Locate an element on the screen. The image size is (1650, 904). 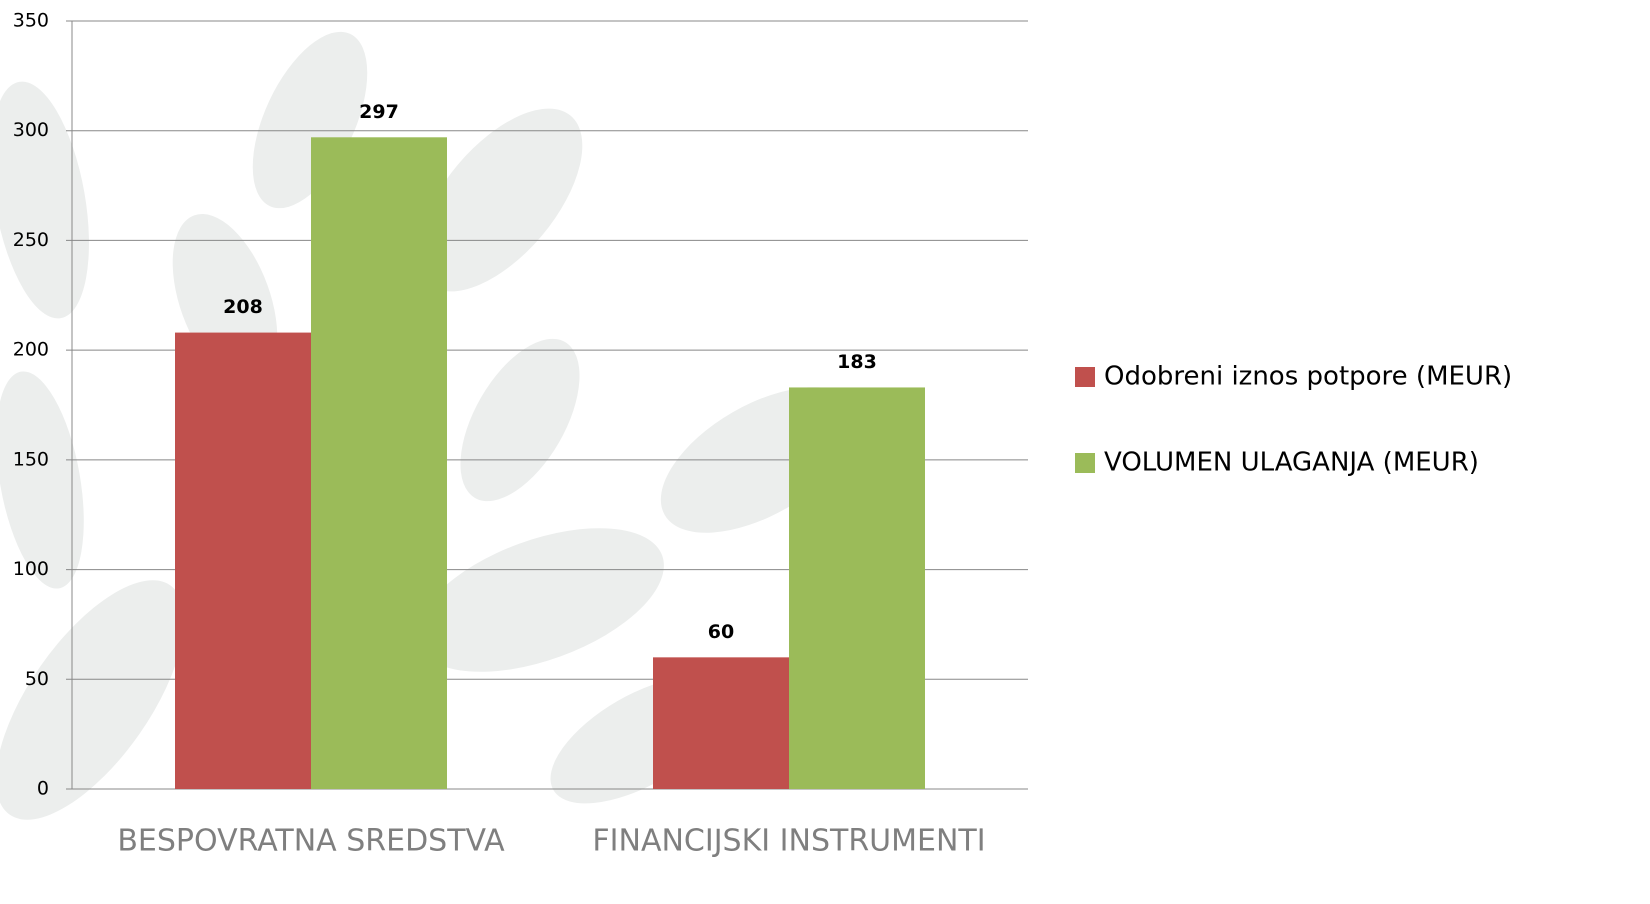
value-label: 208 is located at coordinates (243, 307).